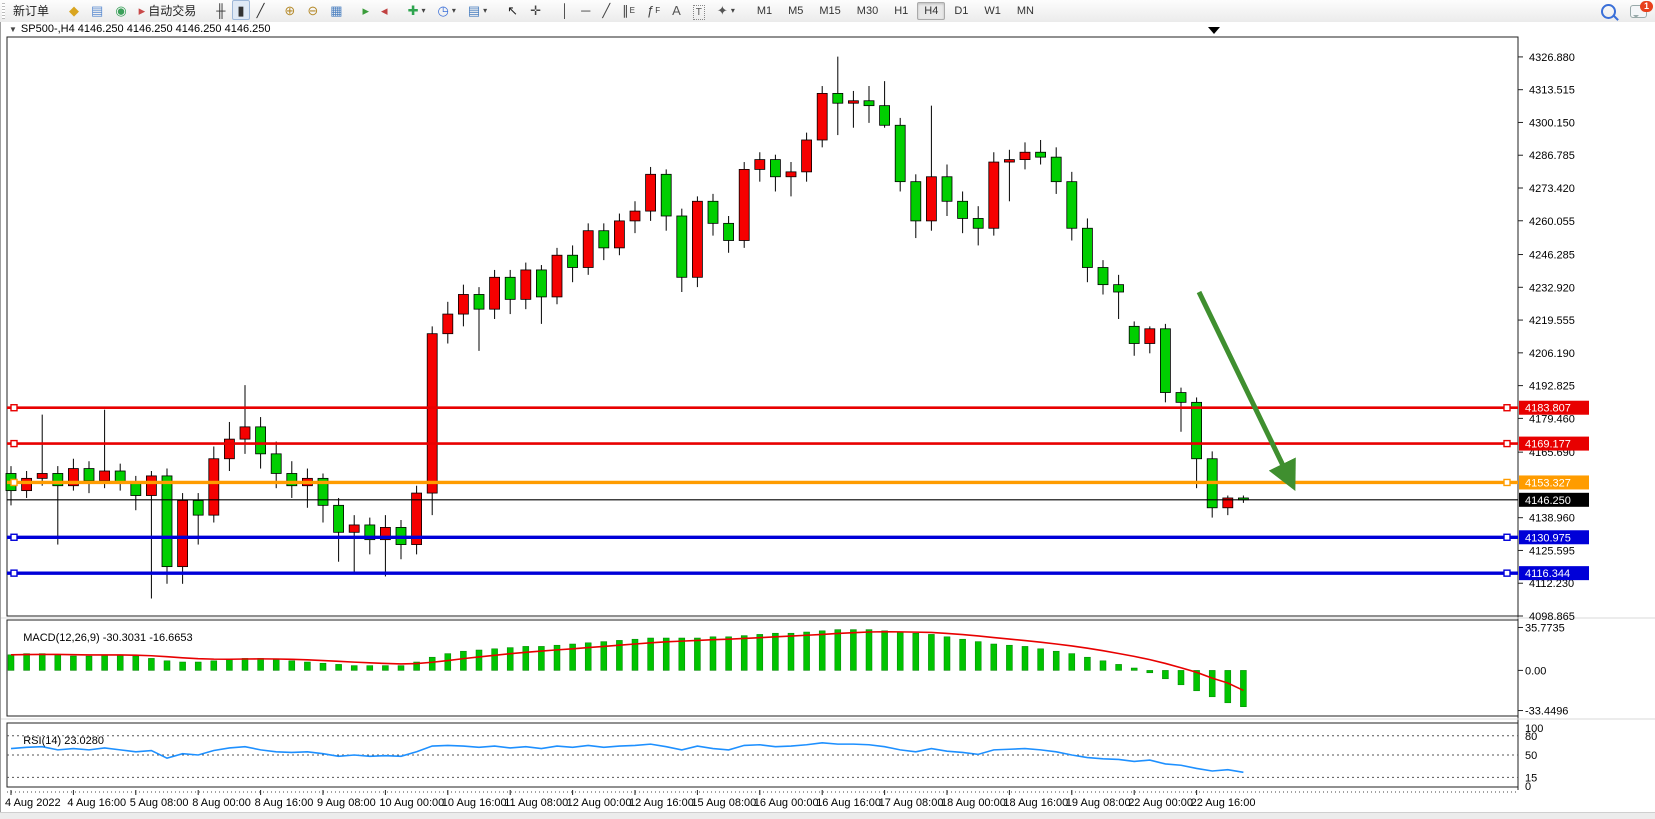 The height and width of the screenshot is (819, 1655). What do you see at coordinates (1548, 501) in the screenshot?
I see `svg-text: 4146.250` at bounding box center [1548, 501].